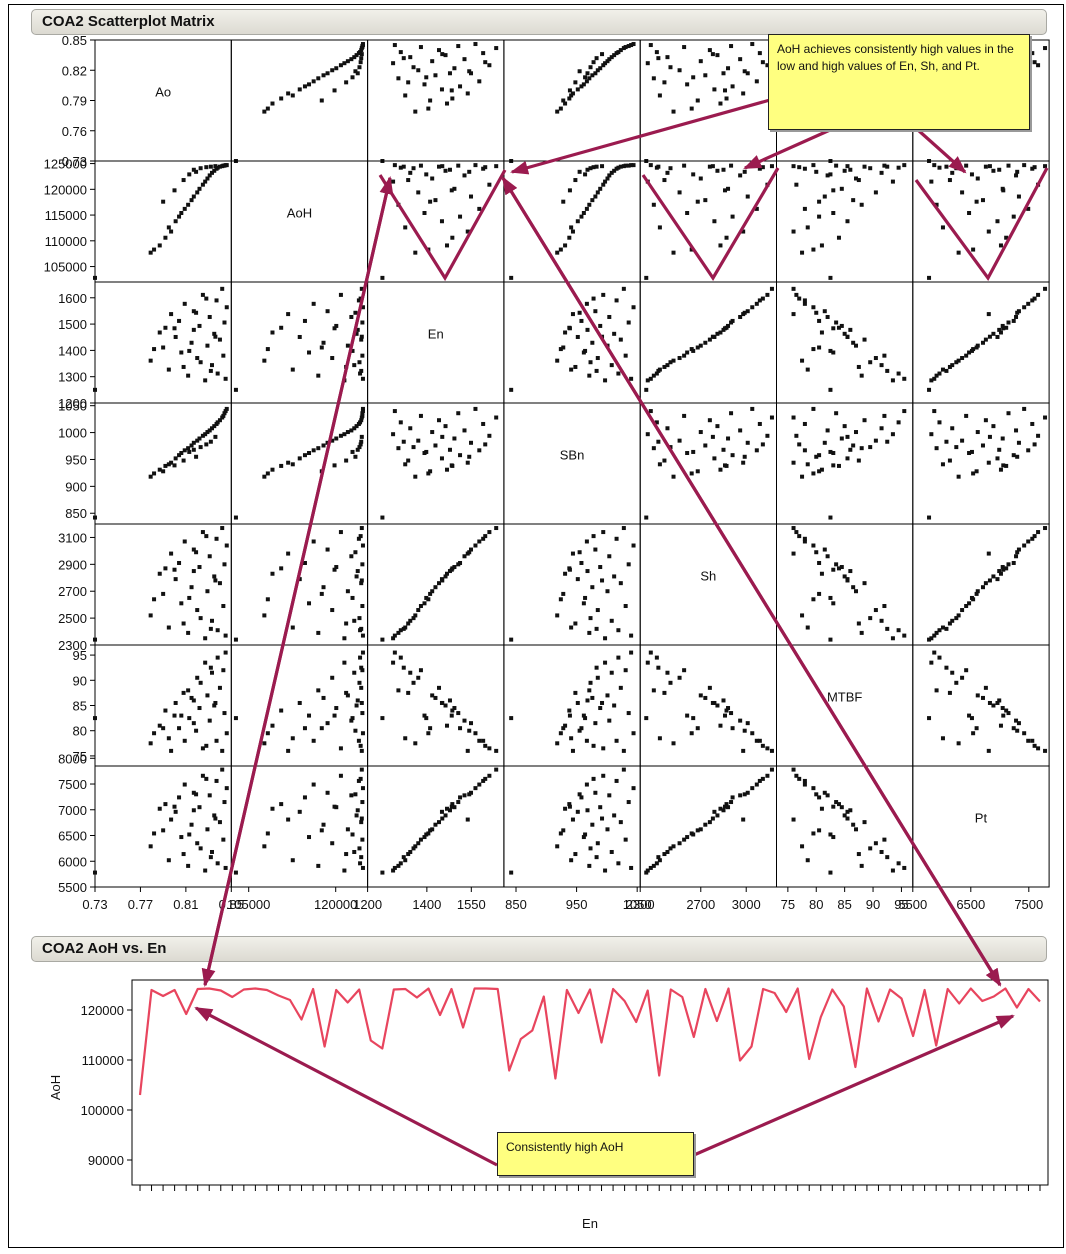 This screenshot has height=1254, width=1066. Describe the element at coordinates (539, 22) in the screenshot. I see `matrix-section-header: COA2 Scatterplot Matrix` at that location.